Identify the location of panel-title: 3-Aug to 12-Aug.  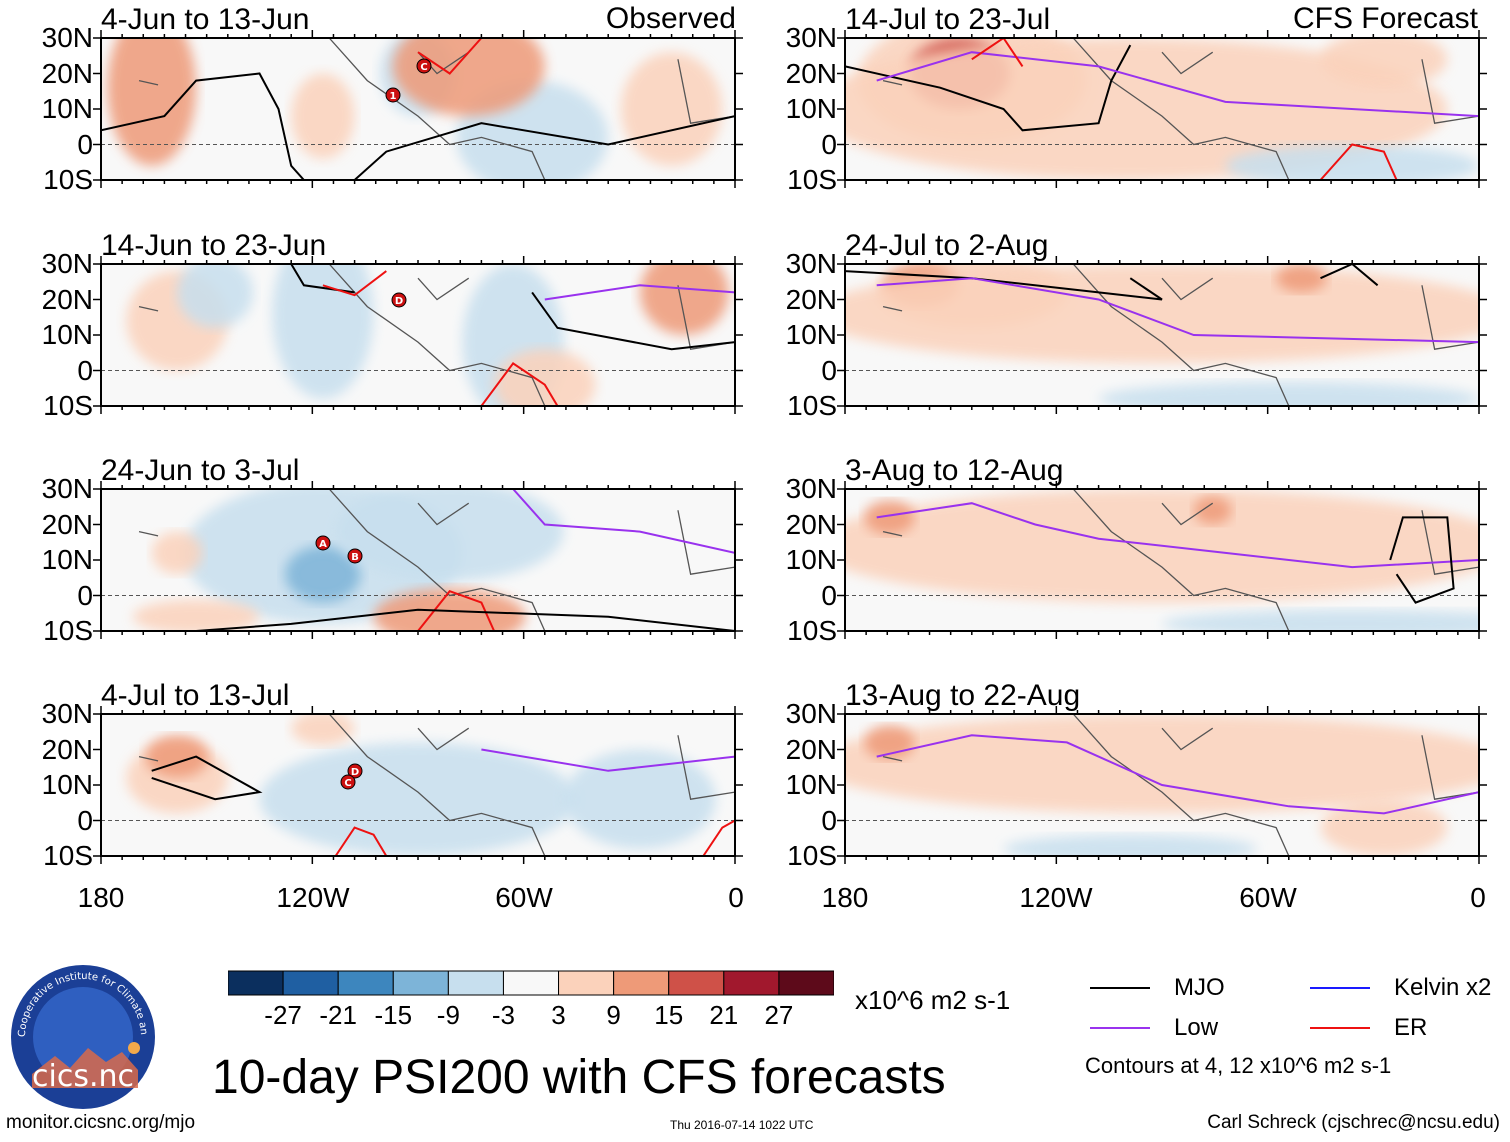
(954, 470).